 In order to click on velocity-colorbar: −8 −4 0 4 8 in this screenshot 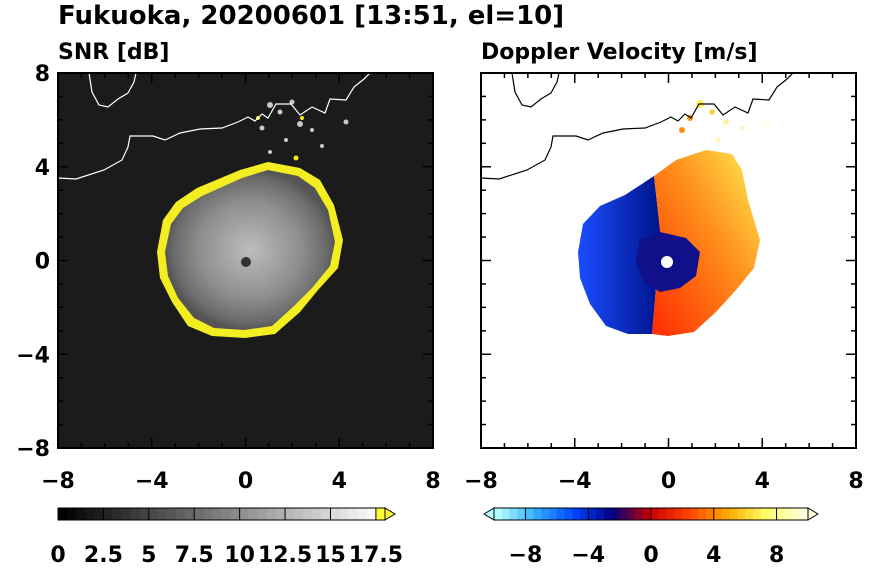, I will do `click(651, 537)`.